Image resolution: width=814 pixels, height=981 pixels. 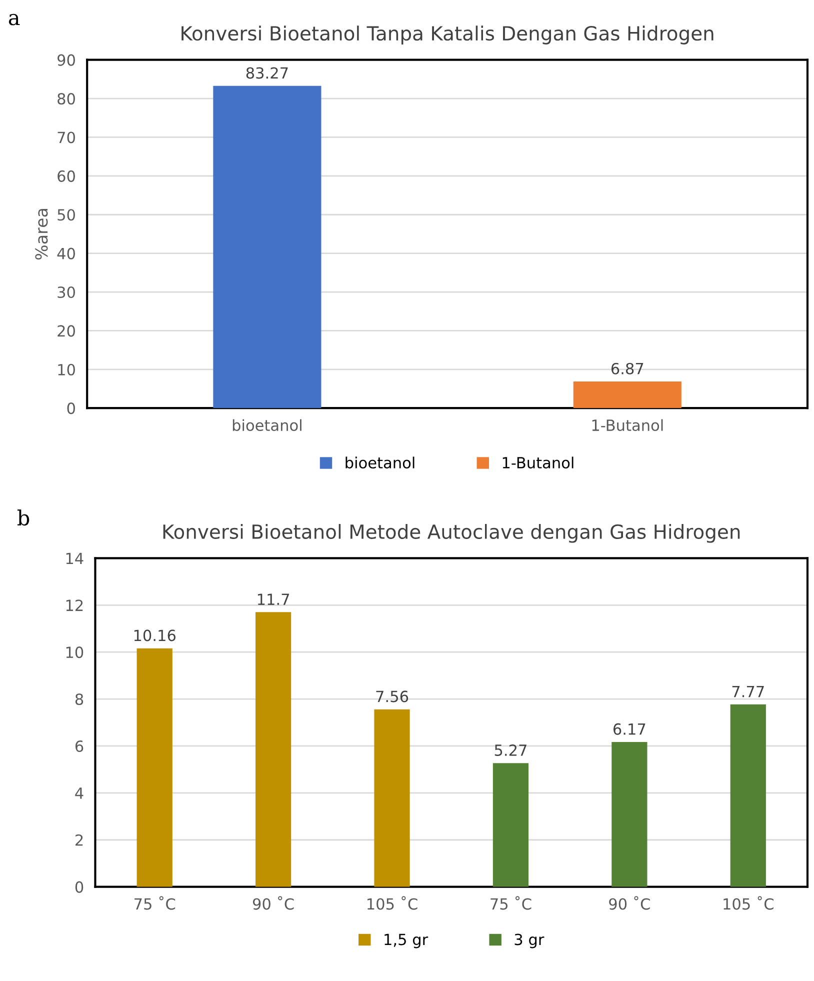 I want to click on y-tick-label: 80, so click(x=66, y=99).